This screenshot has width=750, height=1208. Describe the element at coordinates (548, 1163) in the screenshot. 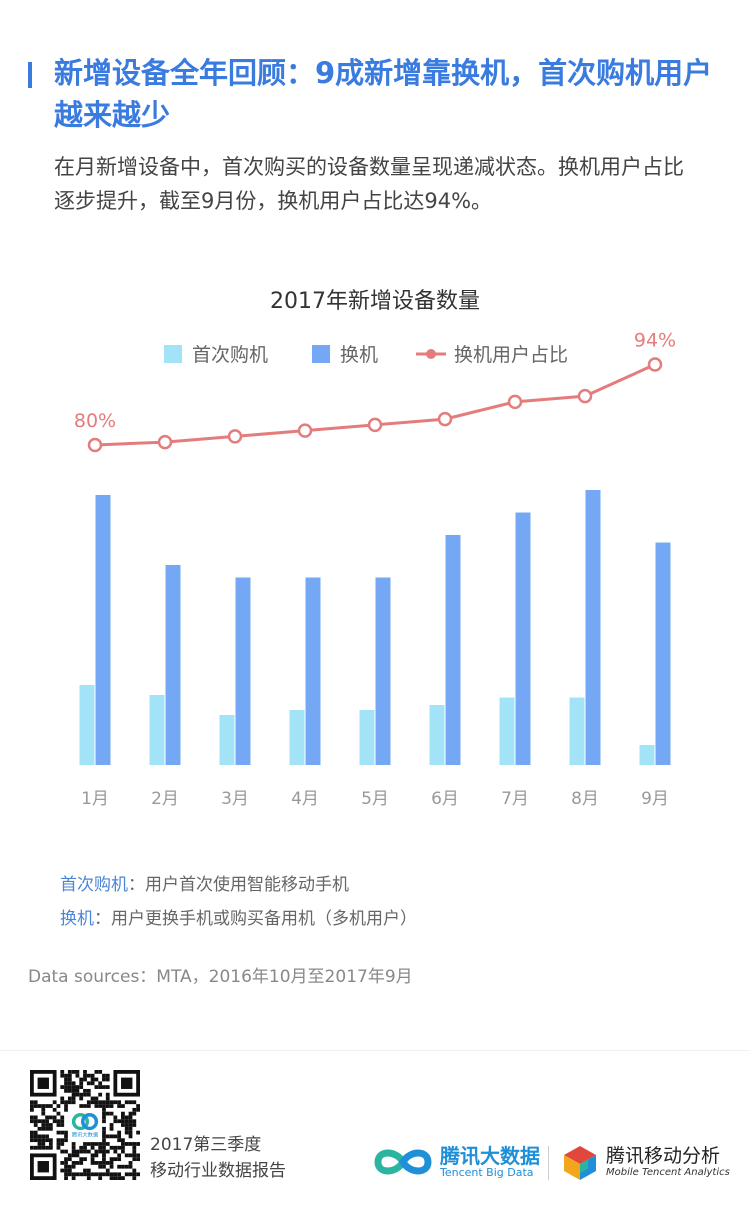

I see `logo-divider` at that location.